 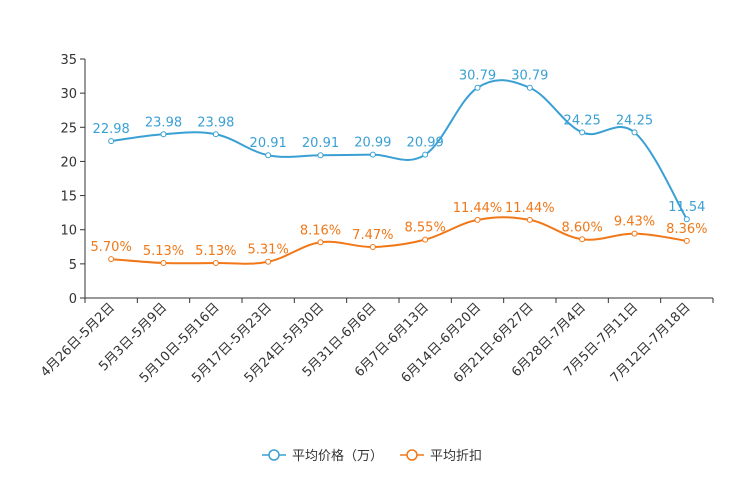 What do you see at coordinates (634, 222) in the screenshot?
I see `data-label: 9.43%` at bounding box center [634, 222].